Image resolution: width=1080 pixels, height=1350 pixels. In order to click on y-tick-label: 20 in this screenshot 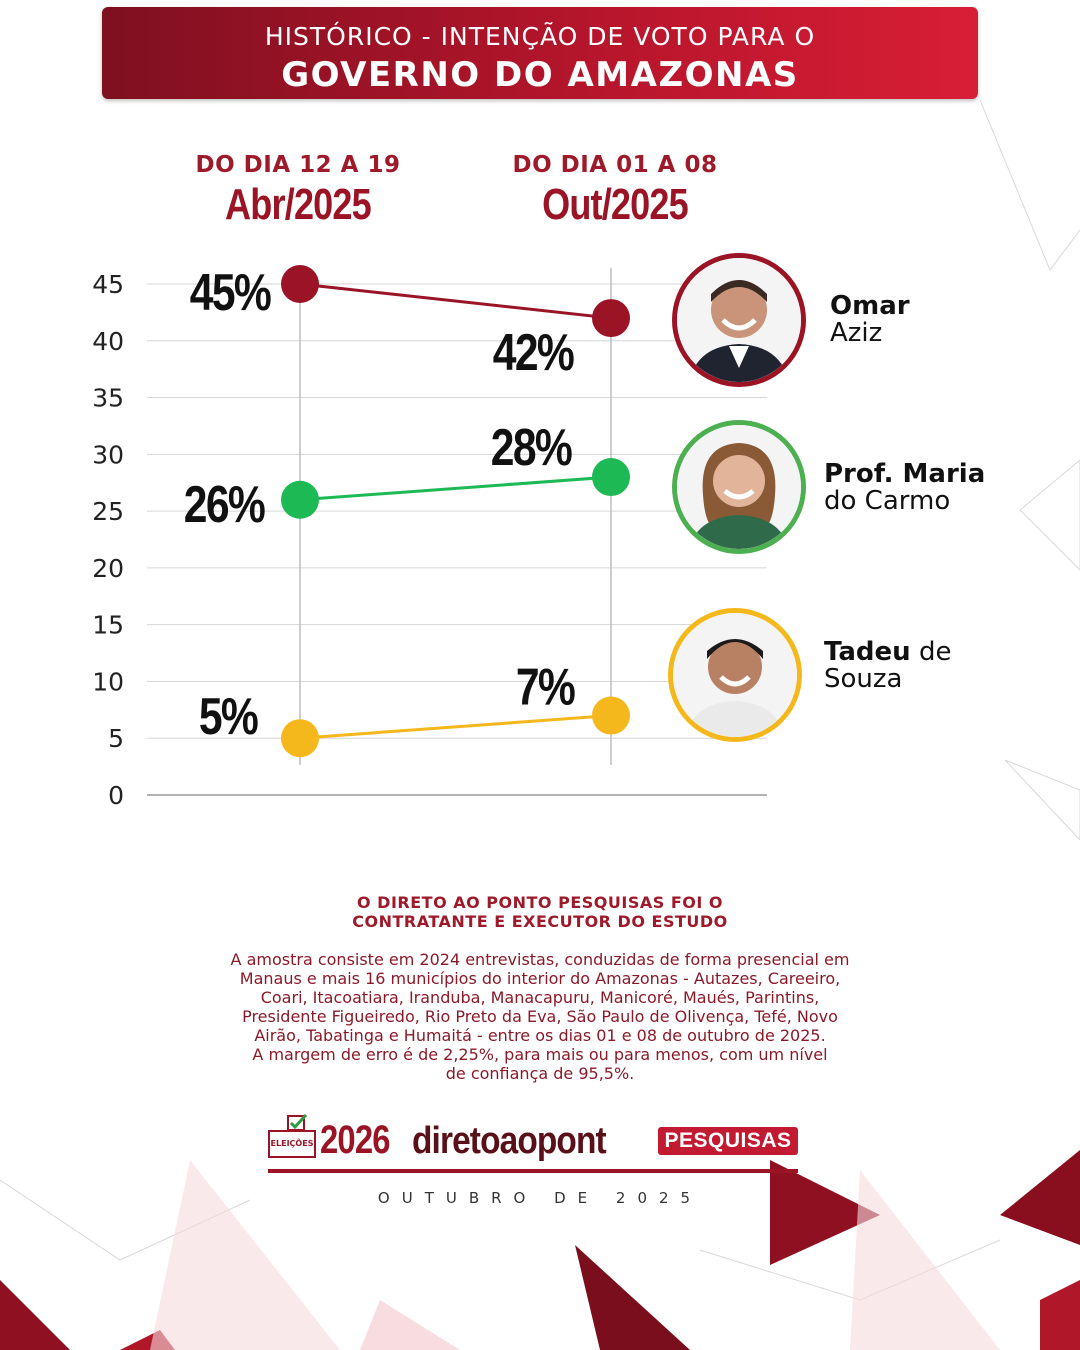, I will do `click(108, 568)`.